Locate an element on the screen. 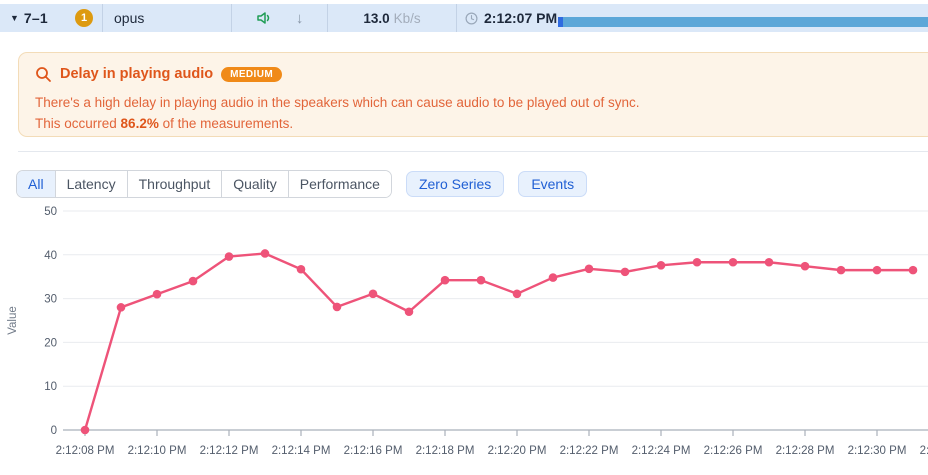 The width and height of the screenshot is (928, 475). tab-quality: Quality is located at coordinates (255, 184).